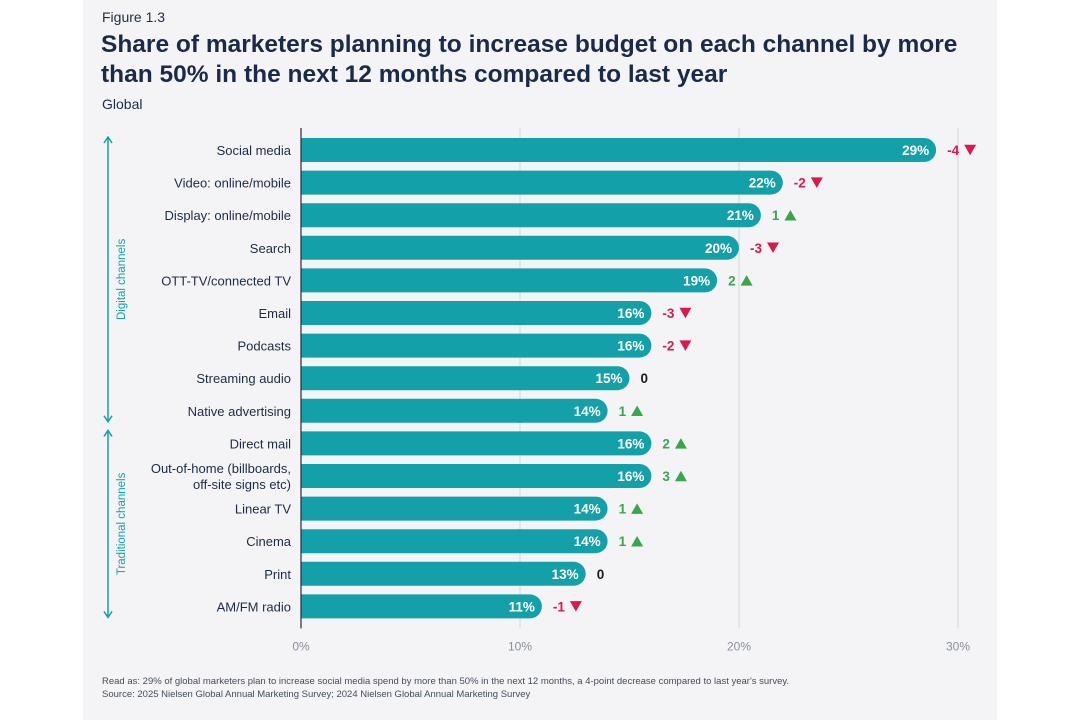 Image resolution: width=1080 pixels, height=720 pixels. What do you see at coordinates (666, 476) in the screenshot?
I see `change-label: 3` at bounding box center [666, 476].